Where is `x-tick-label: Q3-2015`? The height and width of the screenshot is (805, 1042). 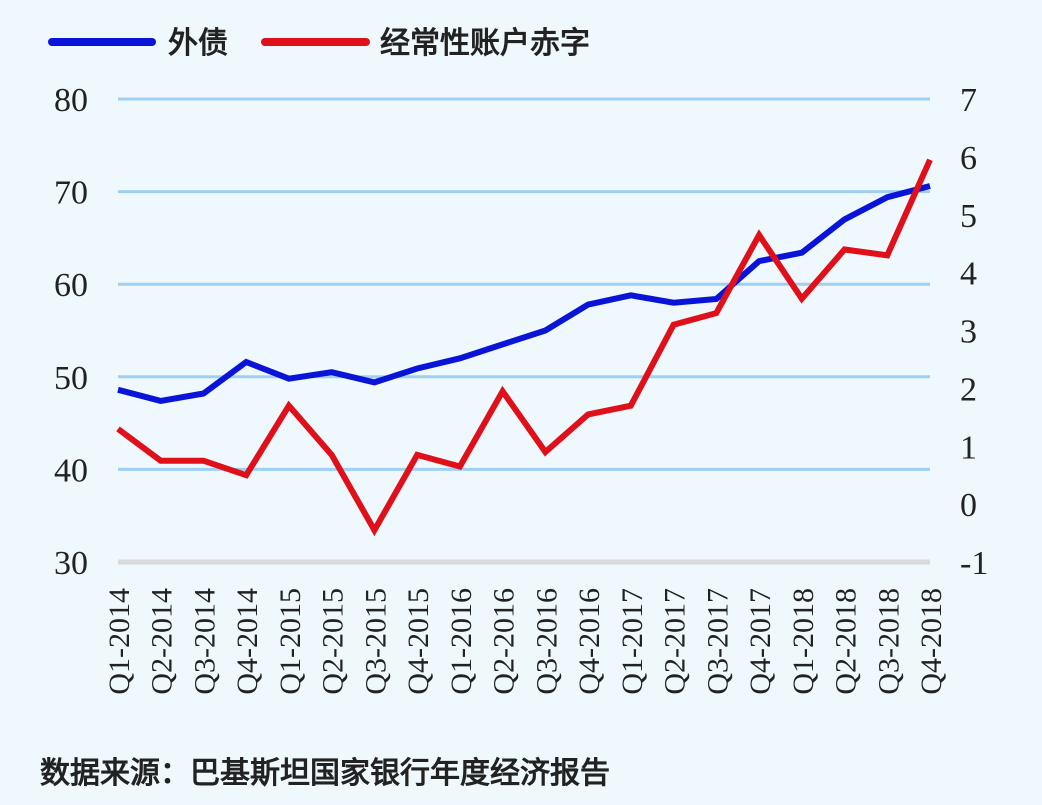 x-tick-label: Q3-2015 is located at coordinates (375, 641).